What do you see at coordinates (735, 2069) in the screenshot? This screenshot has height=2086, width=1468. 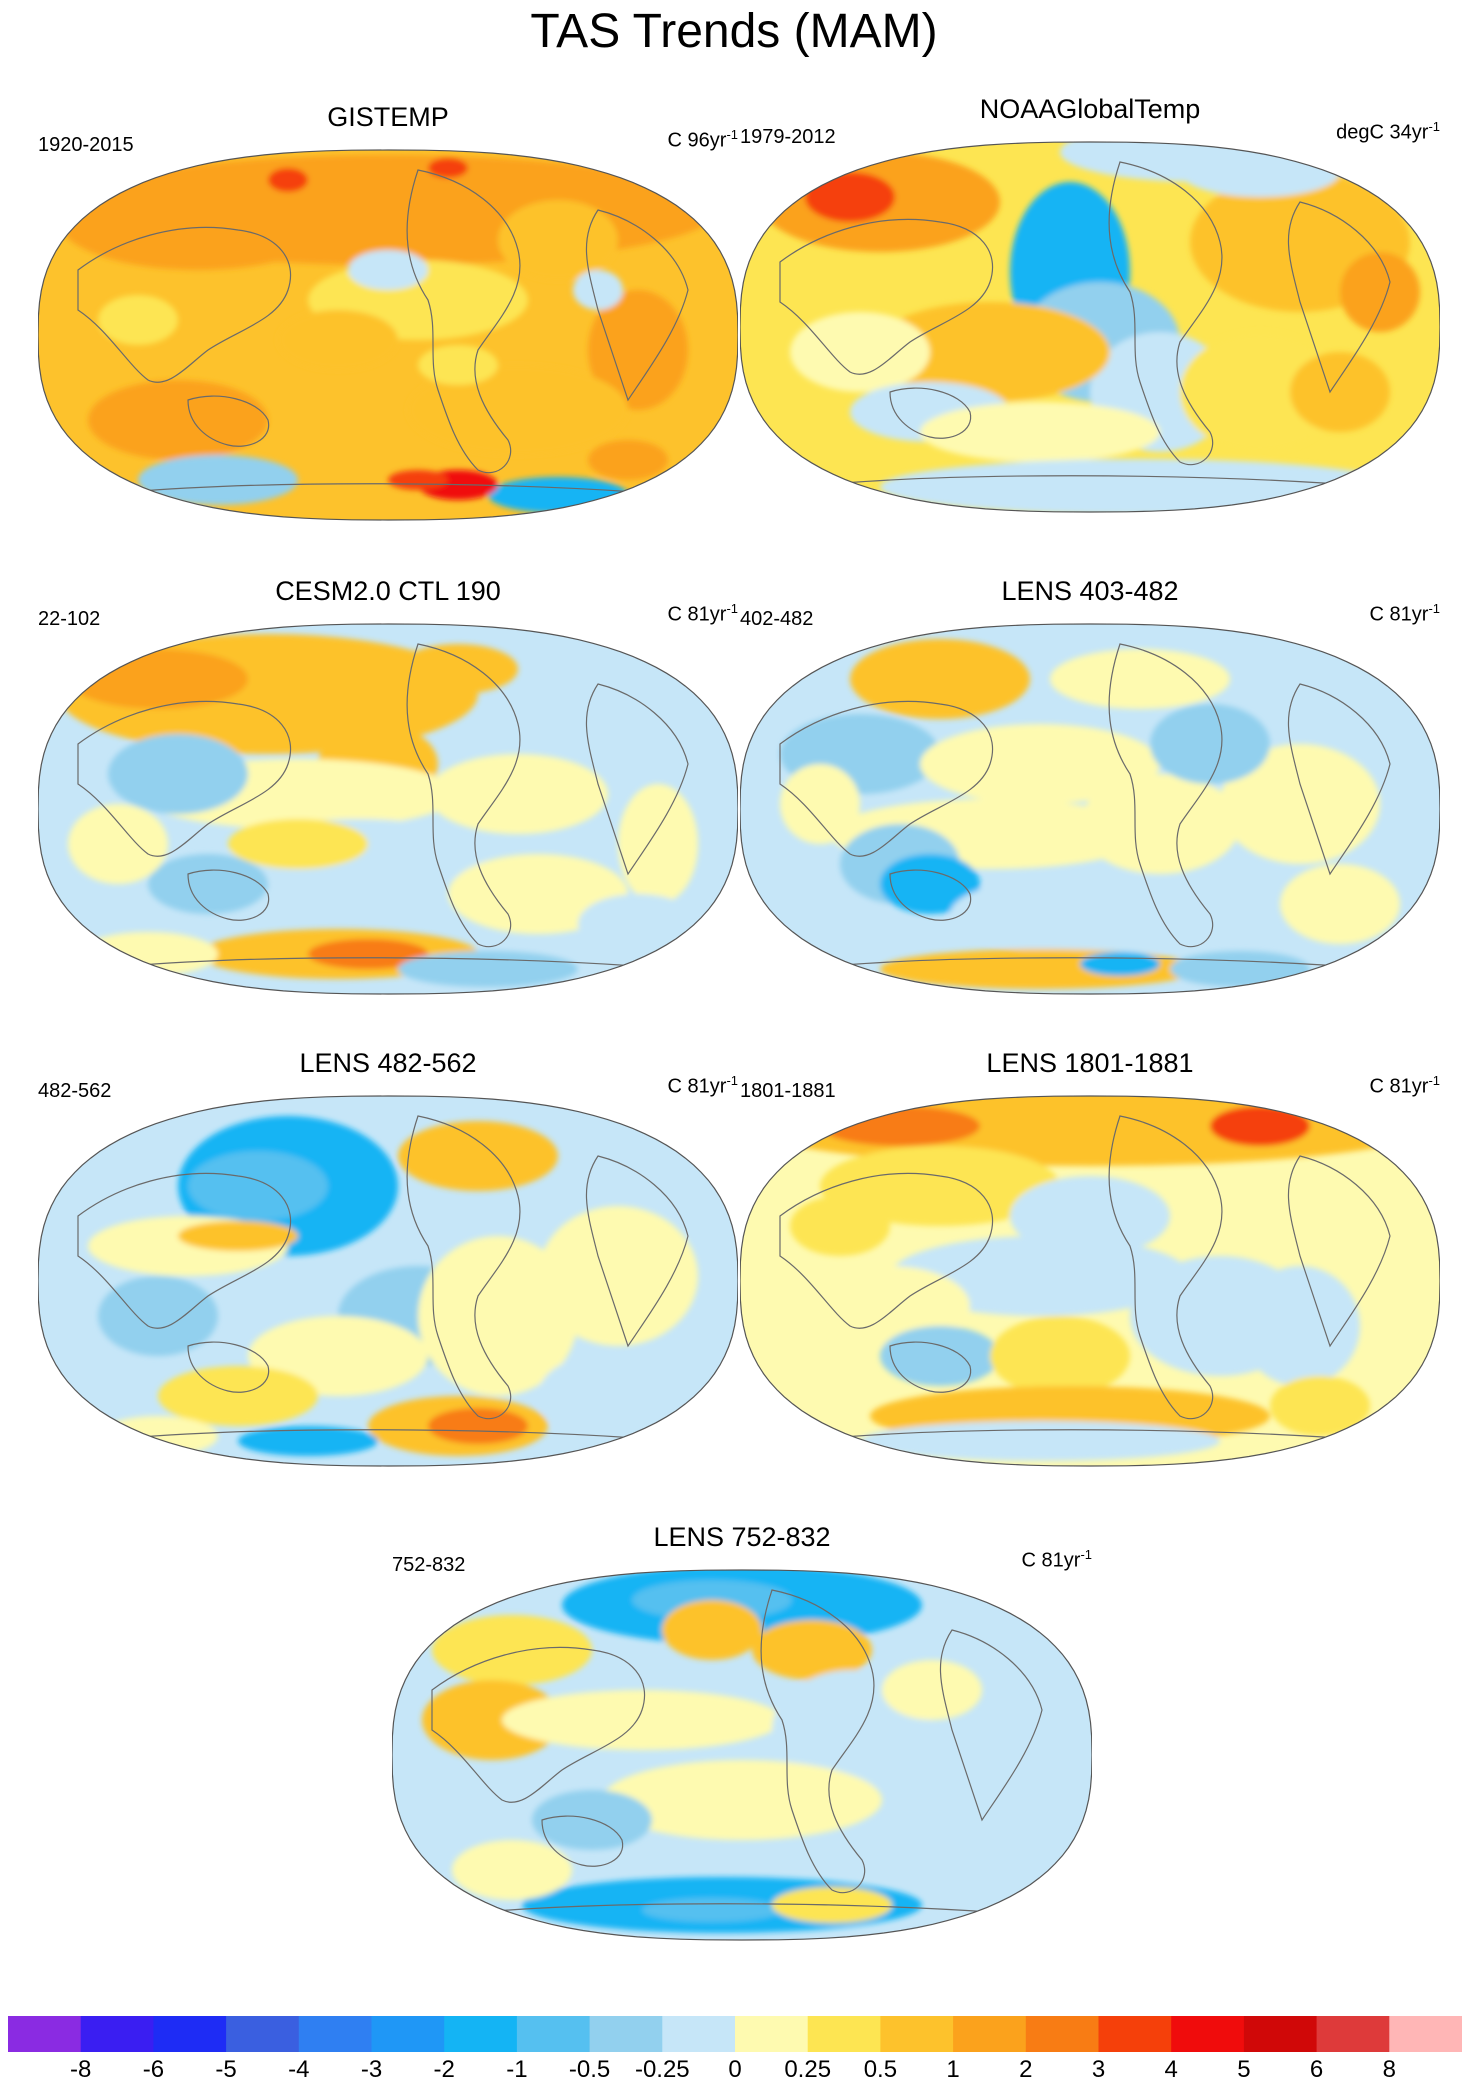 I see `colorbar-tick-label: 0` at bounding box center [735, 2069].